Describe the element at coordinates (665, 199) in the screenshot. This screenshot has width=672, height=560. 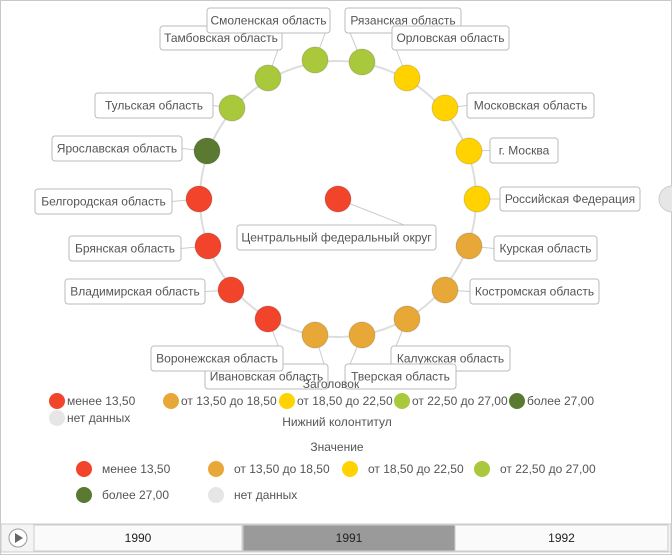
I see `parent-node` at that location.